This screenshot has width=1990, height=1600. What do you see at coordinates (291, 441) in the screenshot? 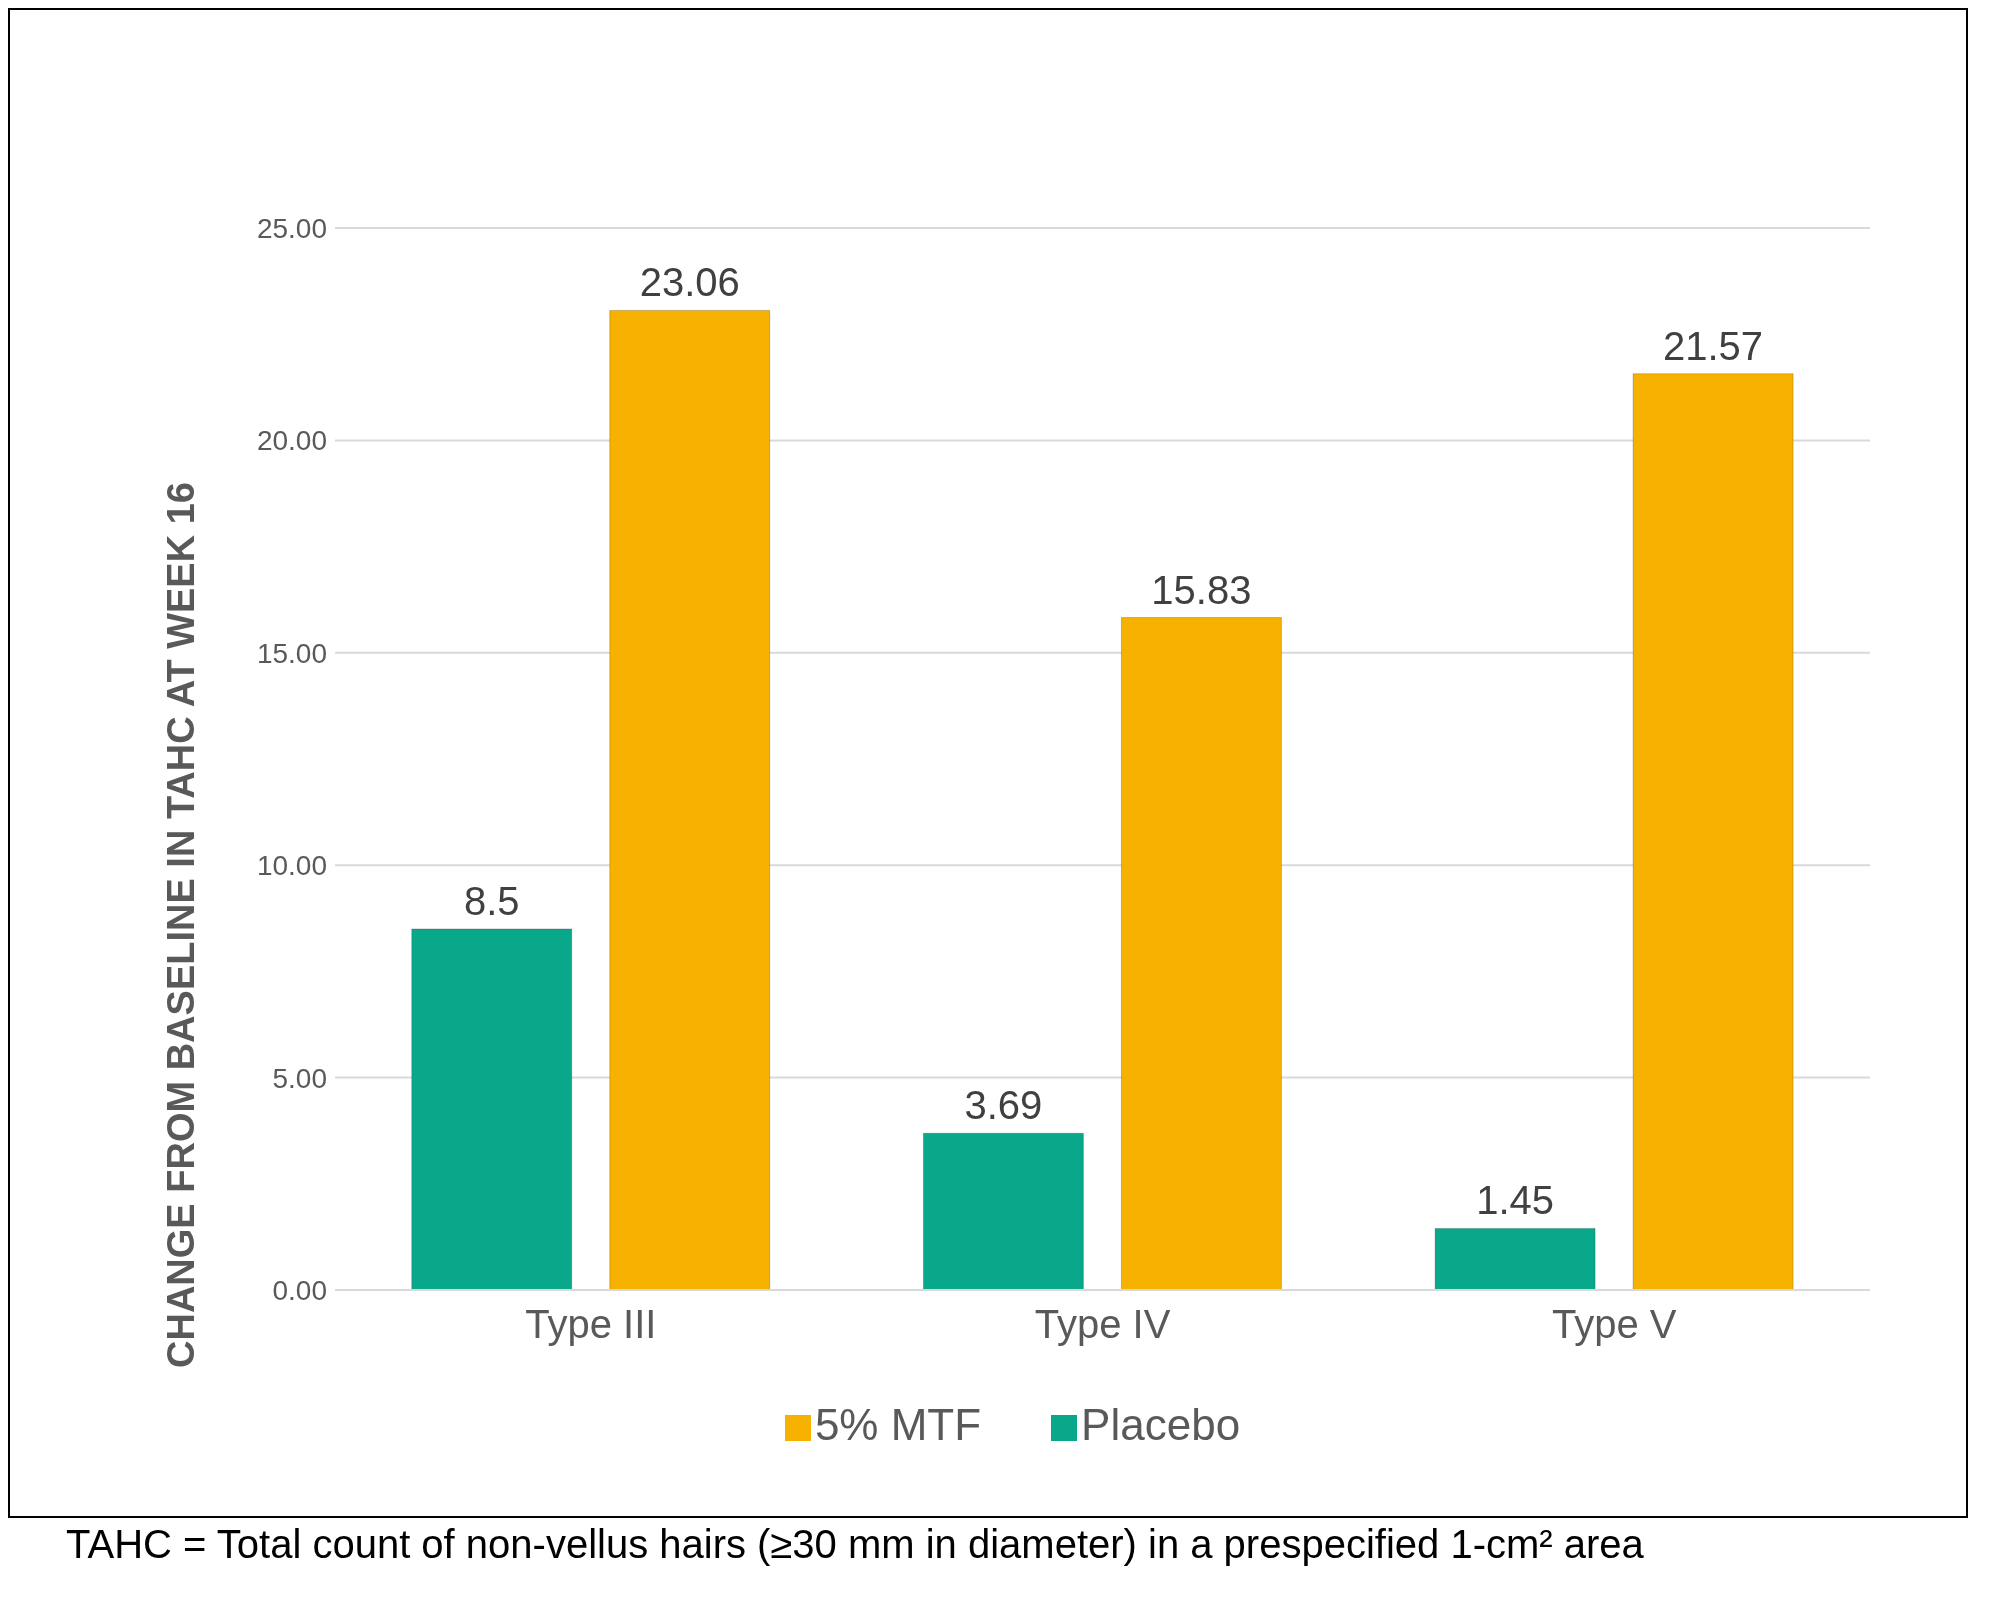
I see `y-tick-label: 20.00` at bounding box center [291, 441].